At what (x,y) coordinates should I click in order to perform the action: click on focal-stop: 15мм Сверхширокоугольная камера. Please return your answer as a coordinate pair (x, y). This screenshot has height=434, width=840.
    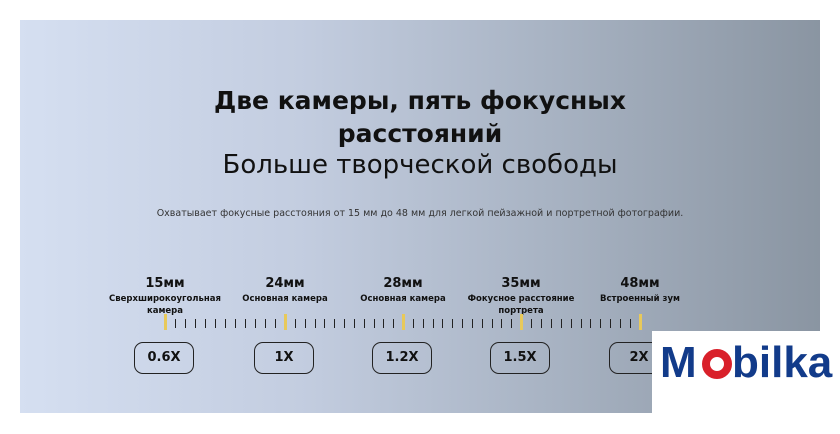
    Looking at the image, I should click on (165, 296).